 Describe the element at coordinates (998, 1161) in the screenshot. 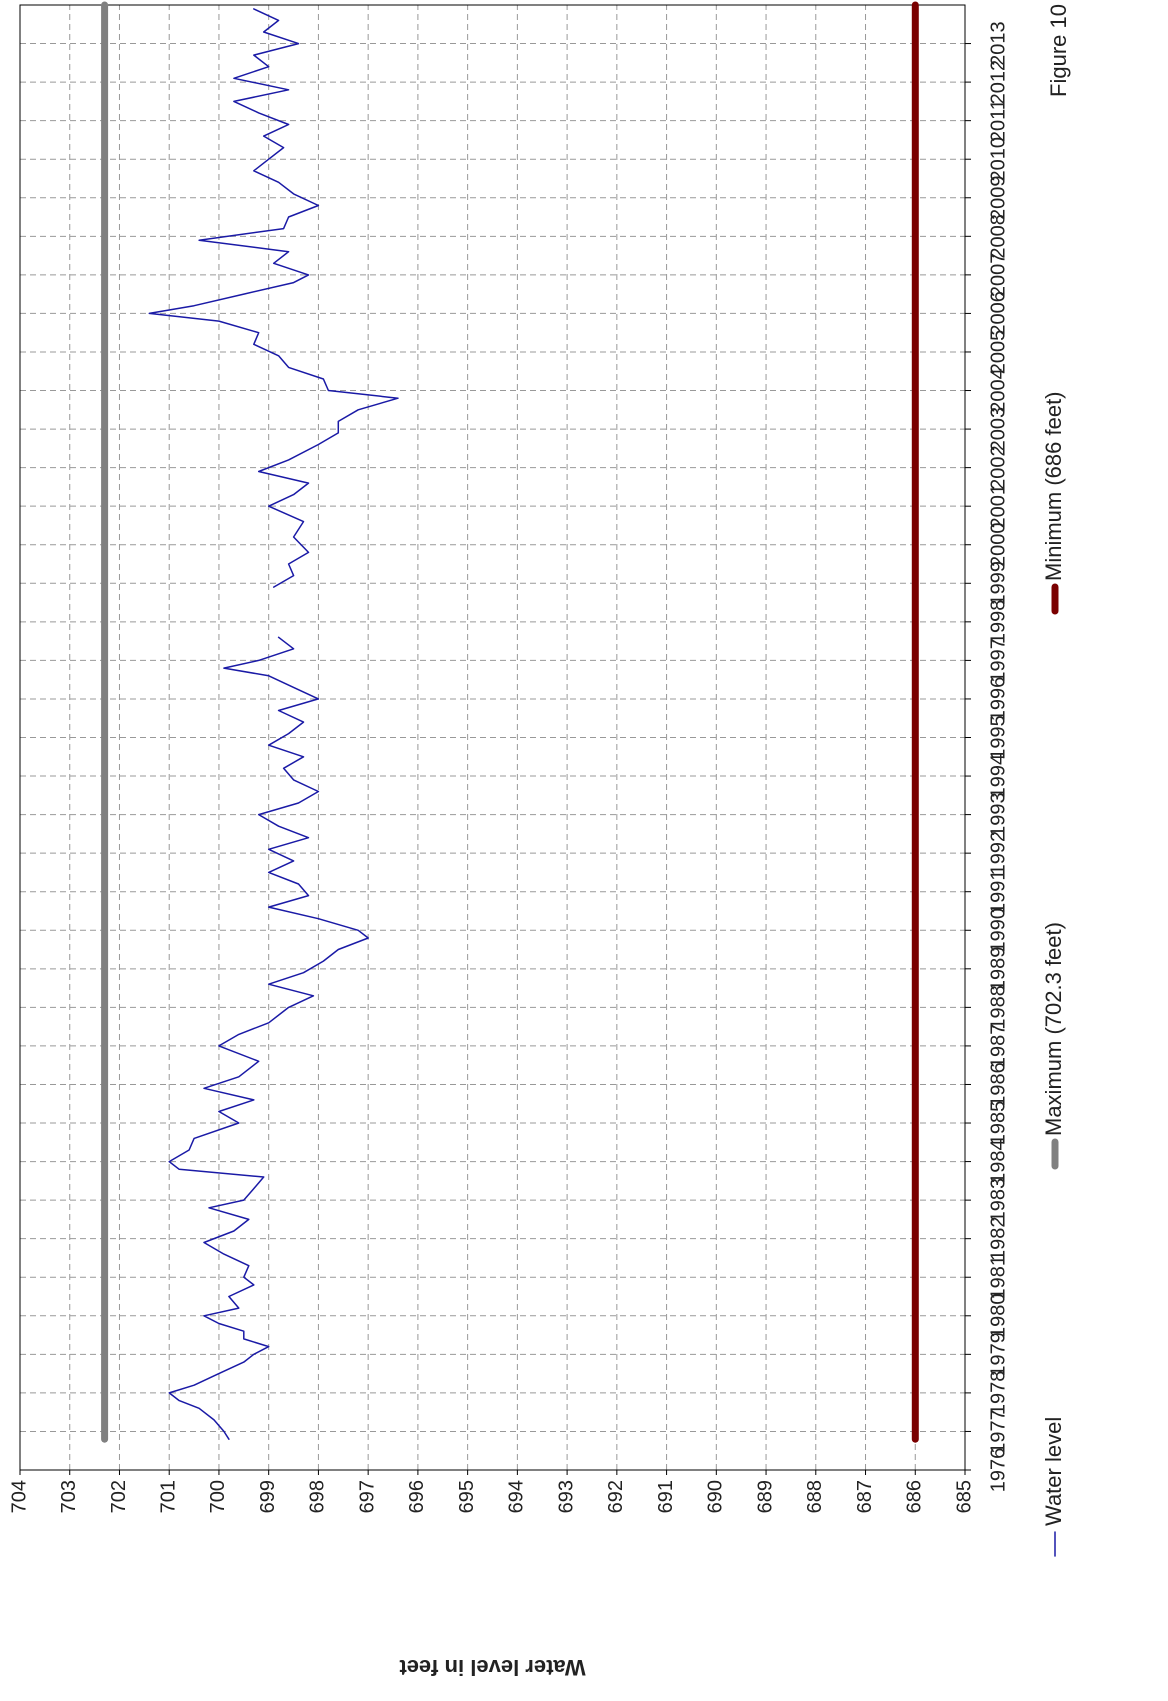

I see `x-tick-label: 1984` at that location.